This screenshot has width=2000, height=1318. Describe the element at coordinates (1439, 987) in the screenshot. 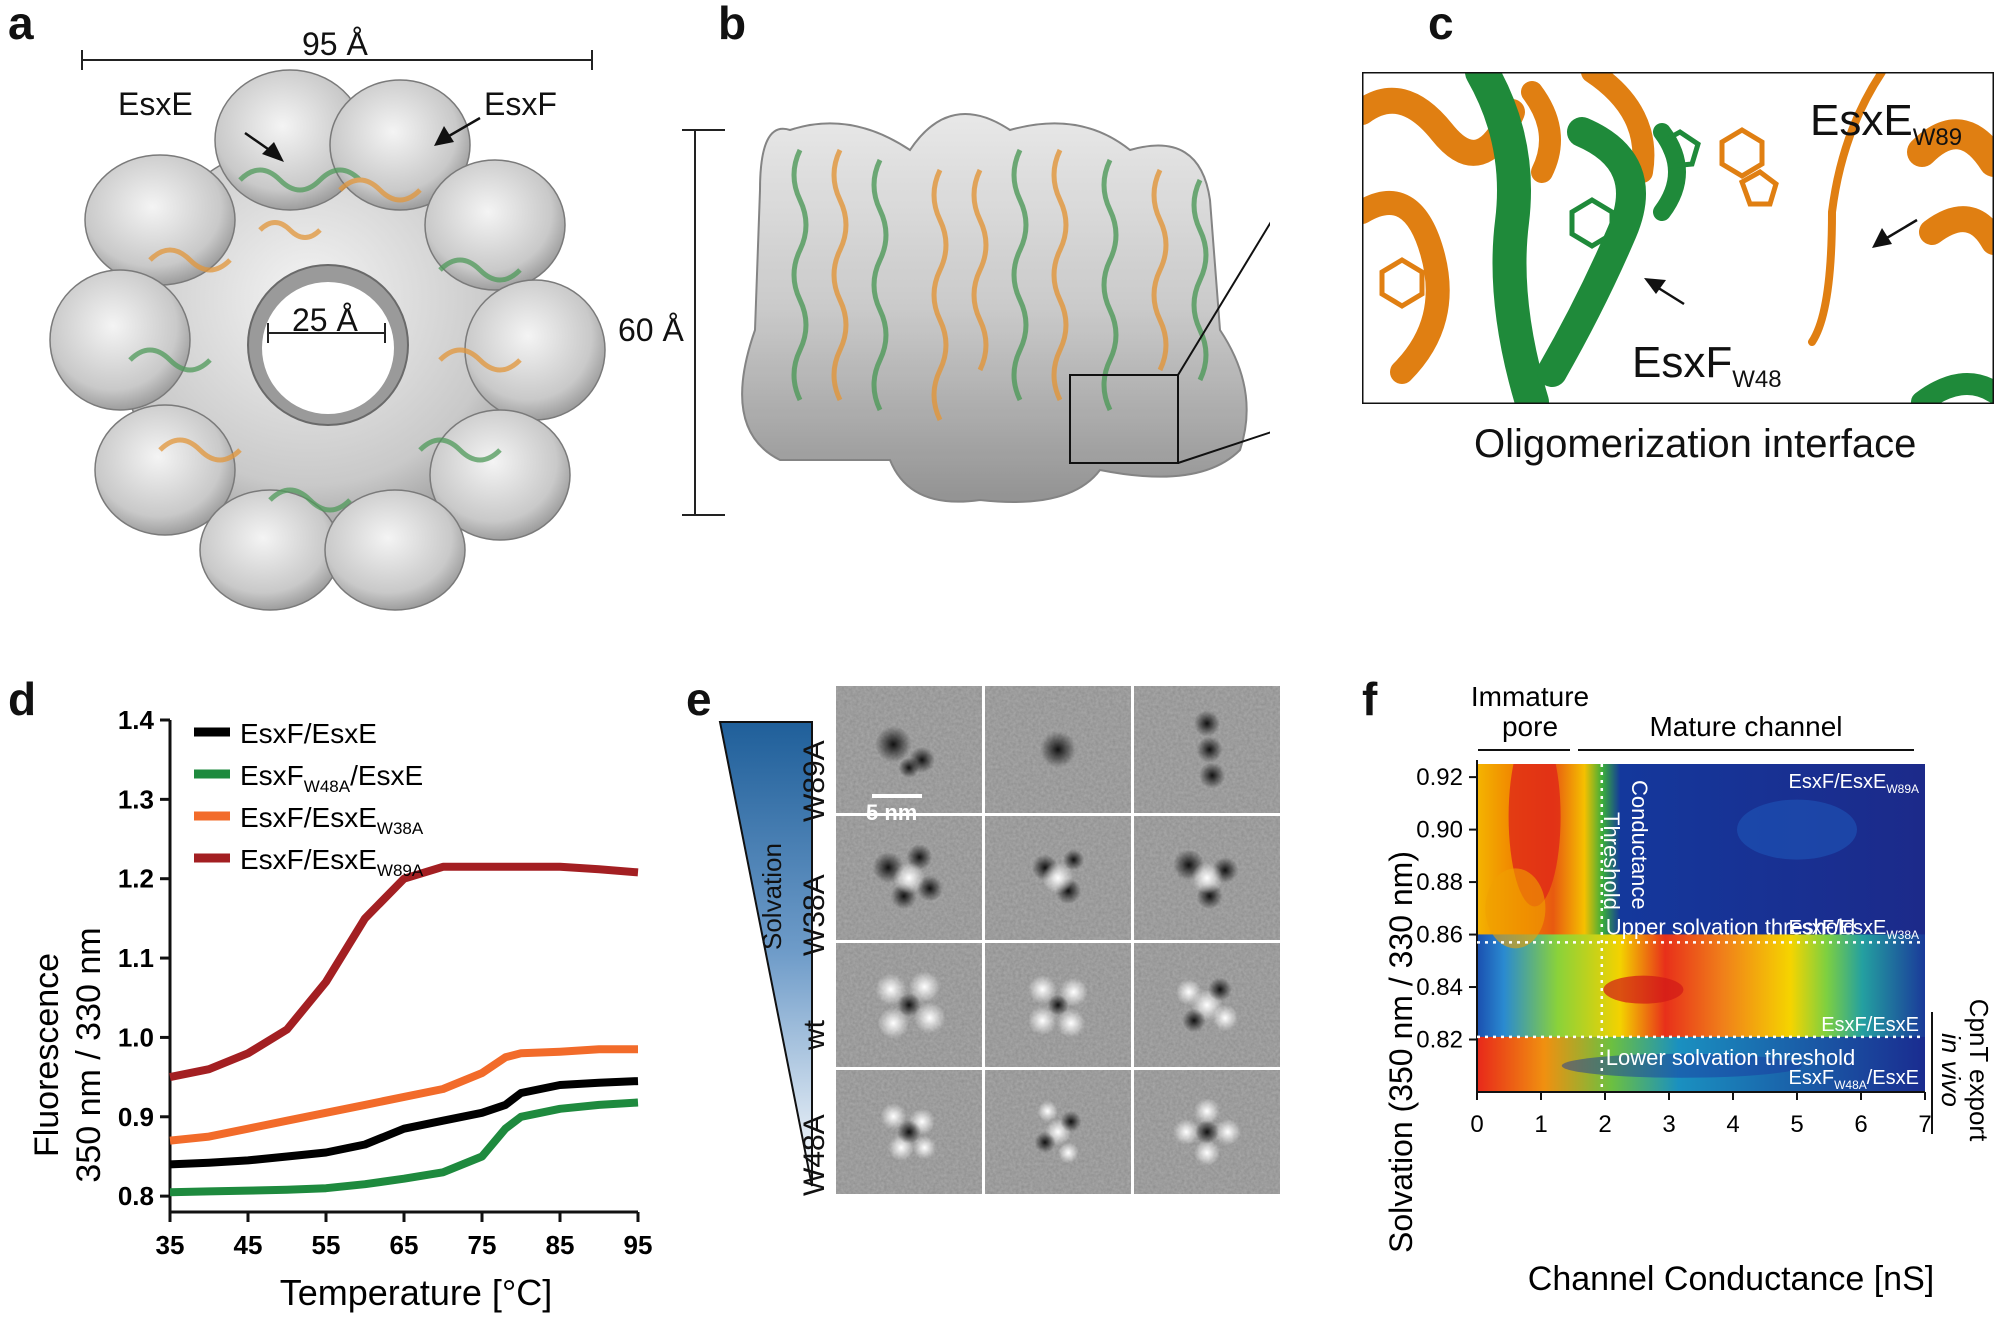

I see `panel-f-ytick-label: 0.84` at that location.